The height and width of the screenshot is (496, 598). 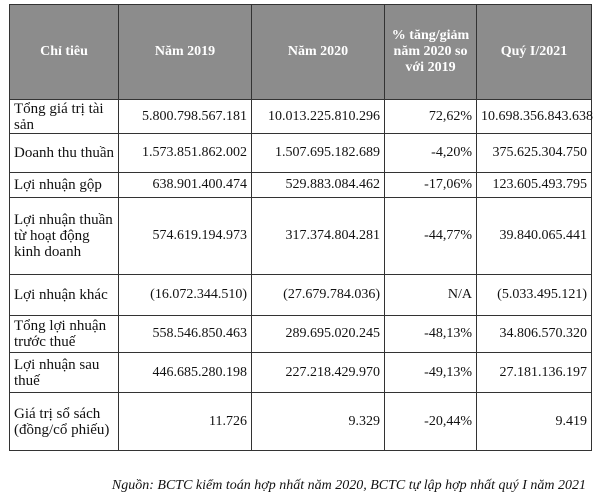 I want to click on value-change: -4,20%, so click(x=430, y=153).